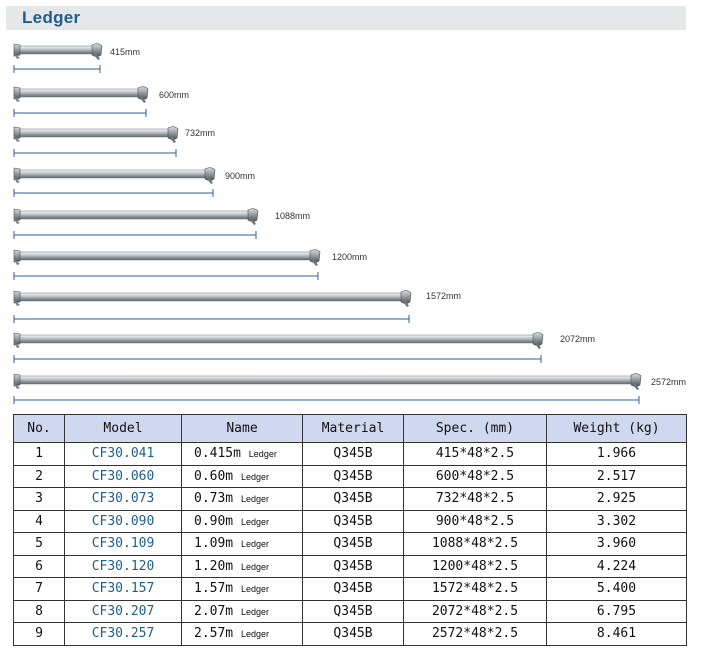 The width and height of the screenshot is (706, 653). What do you see at coordinates (242, 566) in the screenshot?
I see `name-cell: 1.20m Ledger` at bounding box center [242, 566].